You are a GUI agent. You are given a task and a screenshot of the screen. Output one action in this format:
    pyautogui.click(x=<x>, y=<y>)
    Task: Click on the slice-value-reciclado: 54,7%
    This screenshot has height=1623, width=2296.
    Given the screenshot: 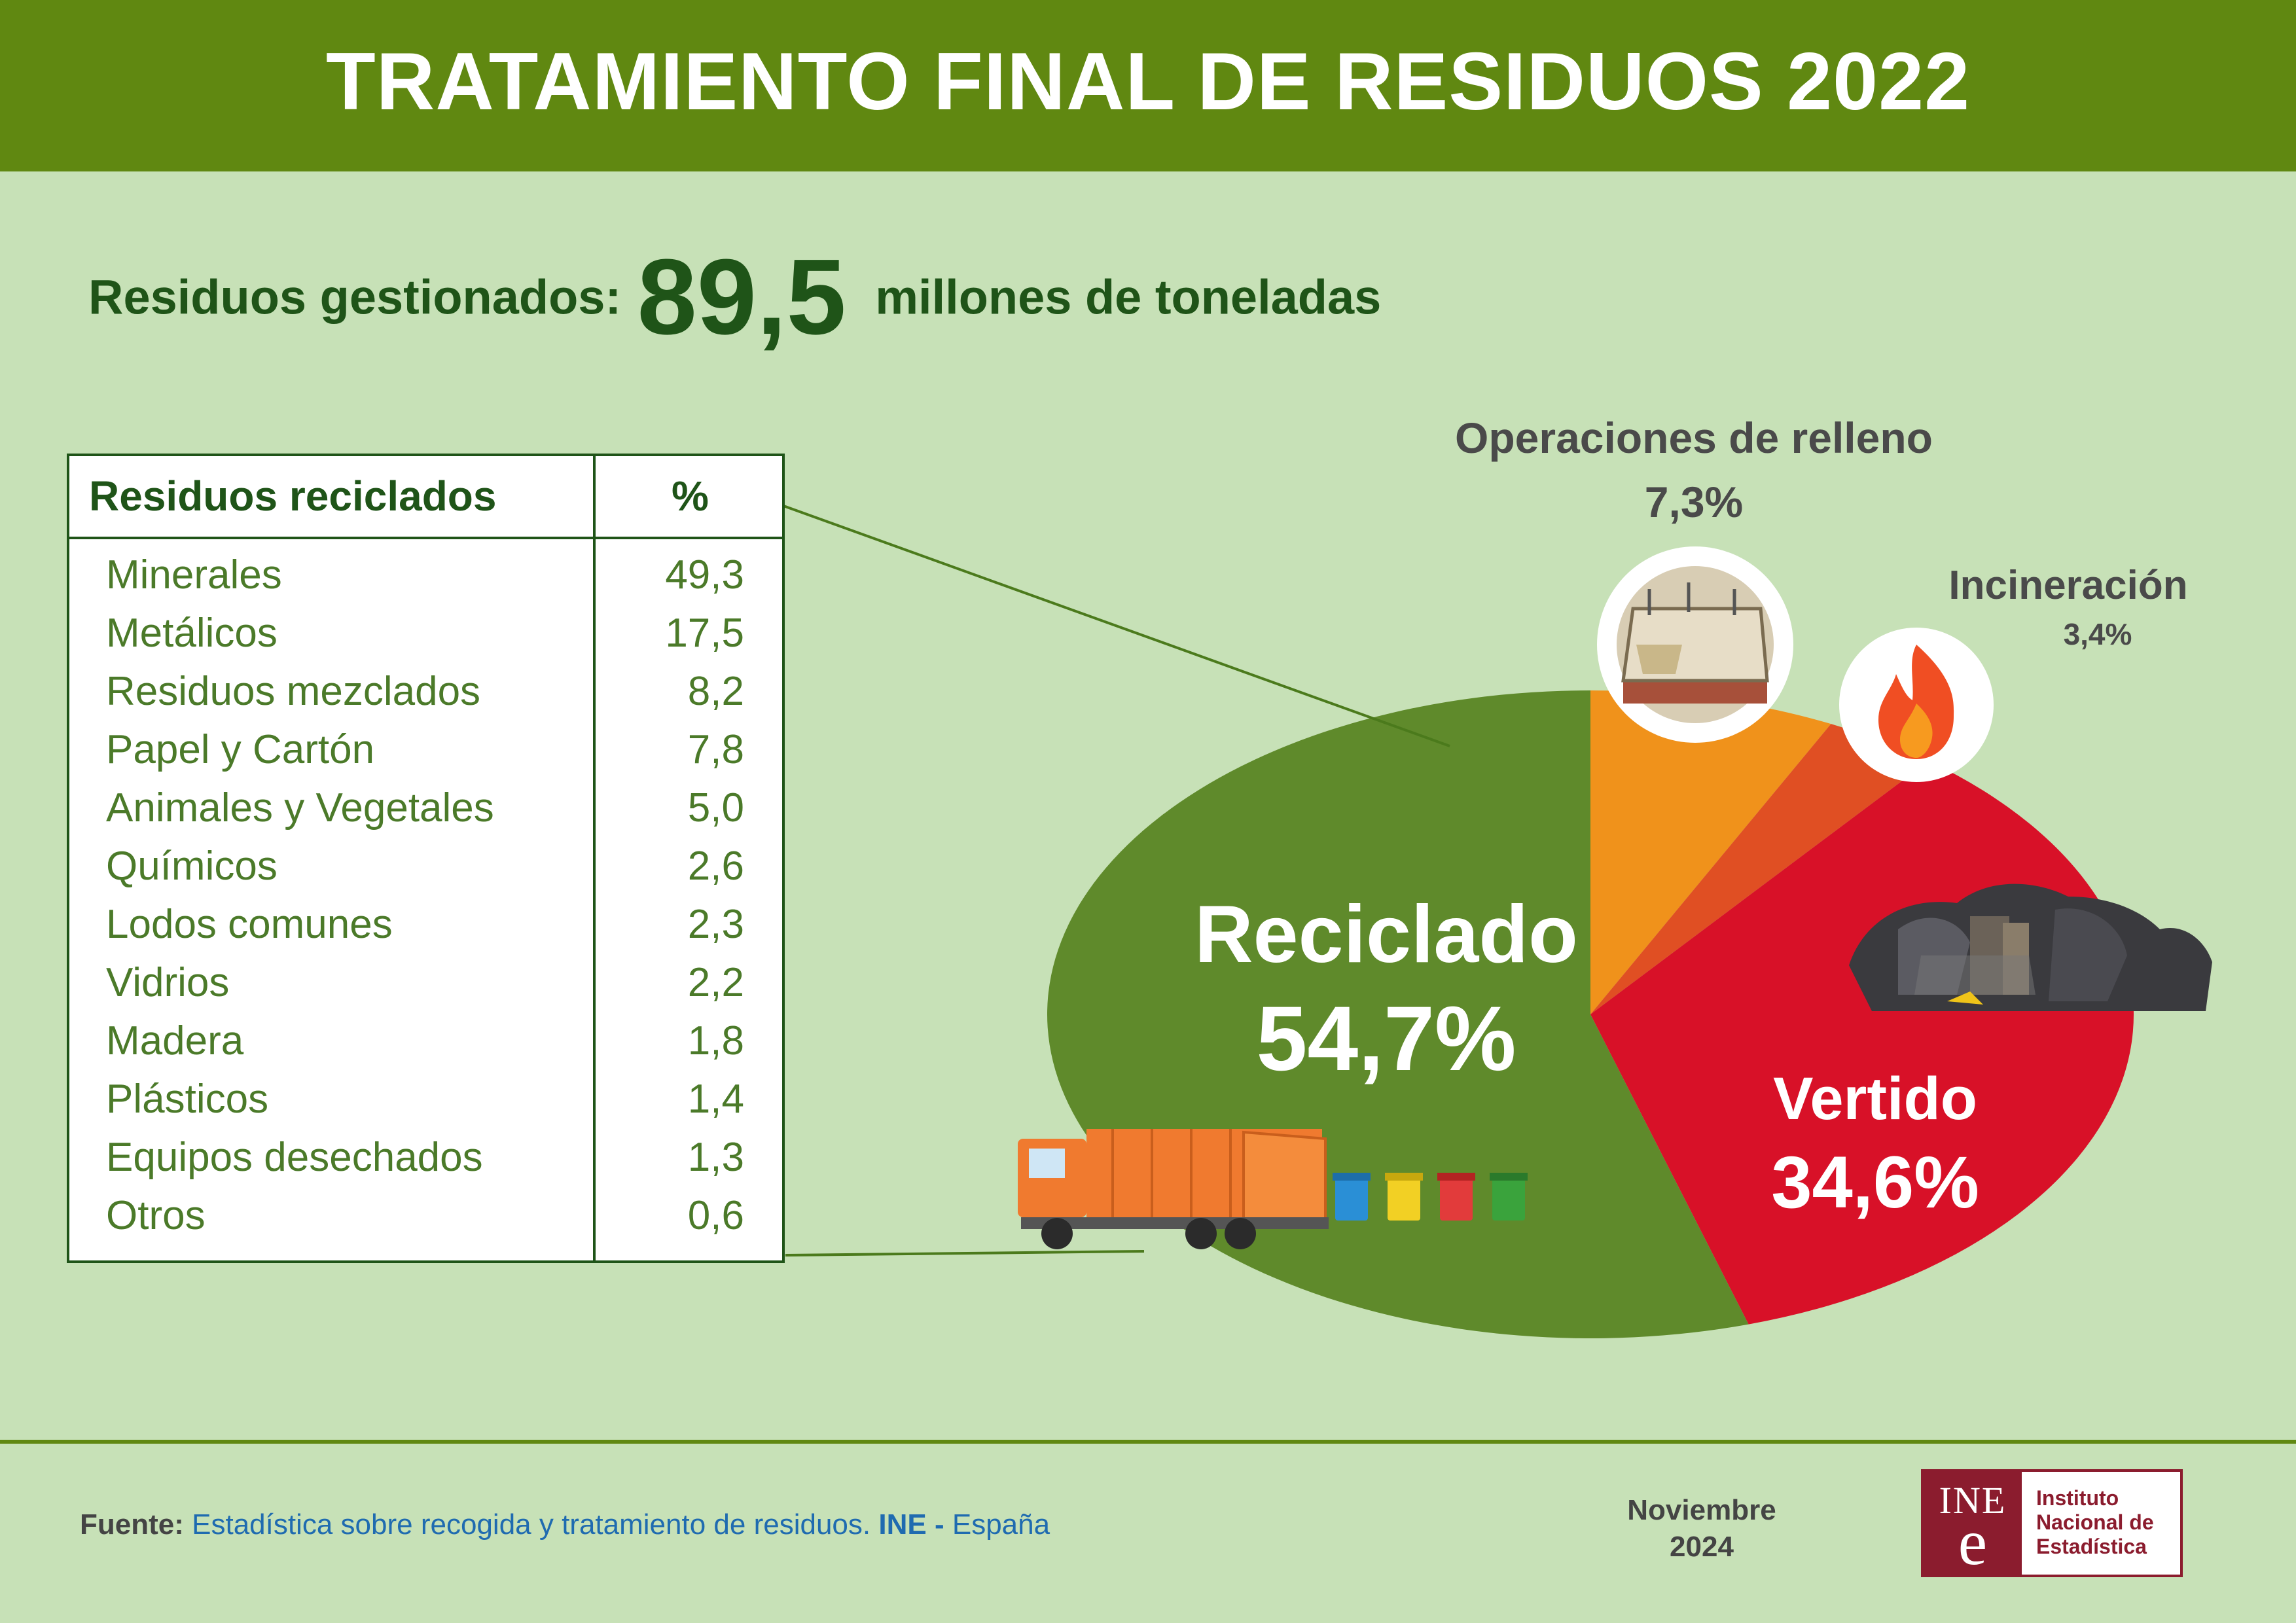 What is the action you would take?
    pyautogui.click(x=1386, y=1038)
    